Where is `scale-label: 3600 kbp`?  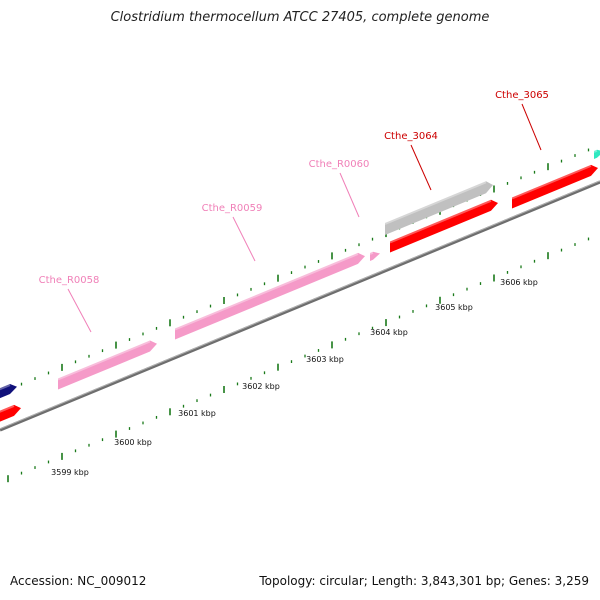
scale-label: 3600 kbp is located at coordinates (133, 442).